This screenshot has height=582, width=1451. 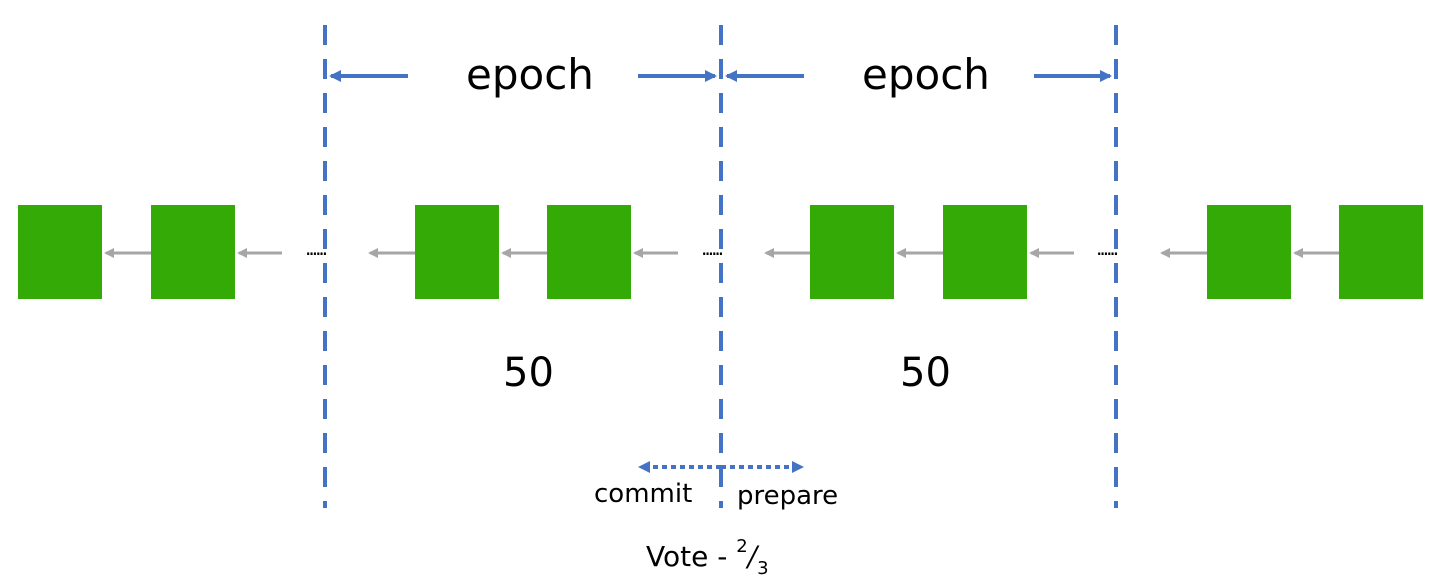 I want to click on commit-label: commit, so click(x=643, y=494).